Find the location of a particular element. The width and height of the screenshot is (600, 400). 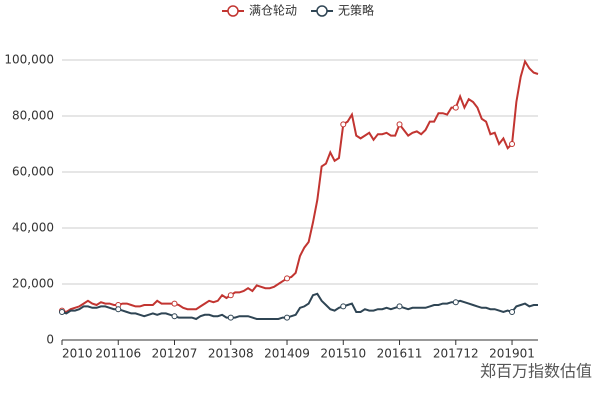

legend-label: 无策略 is located at coordinates (356, 10).